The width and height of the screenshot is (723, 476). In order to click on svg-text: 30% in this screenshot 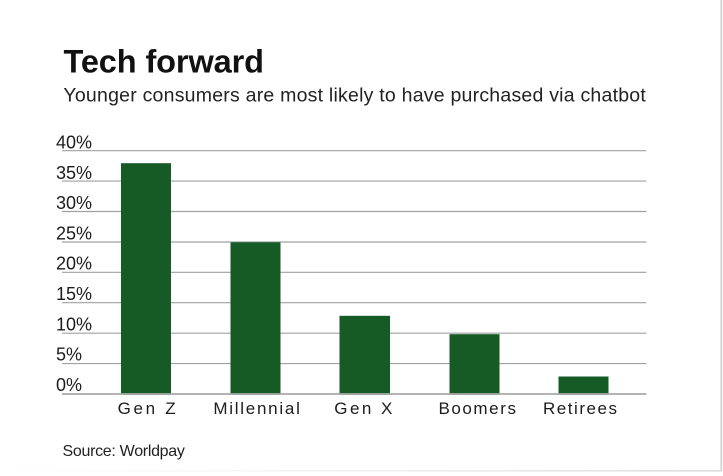, I will do `click(74, 203)`.